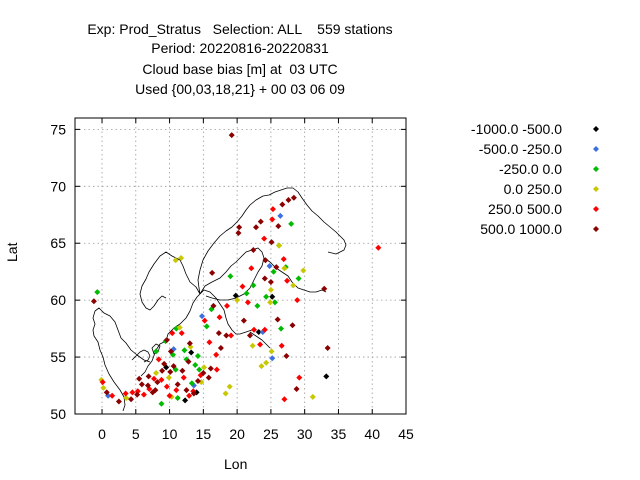 Image resolution: width=640 pixels, height=480 pixels. I want to click on x-tick-label: 45, so click(406, 434).